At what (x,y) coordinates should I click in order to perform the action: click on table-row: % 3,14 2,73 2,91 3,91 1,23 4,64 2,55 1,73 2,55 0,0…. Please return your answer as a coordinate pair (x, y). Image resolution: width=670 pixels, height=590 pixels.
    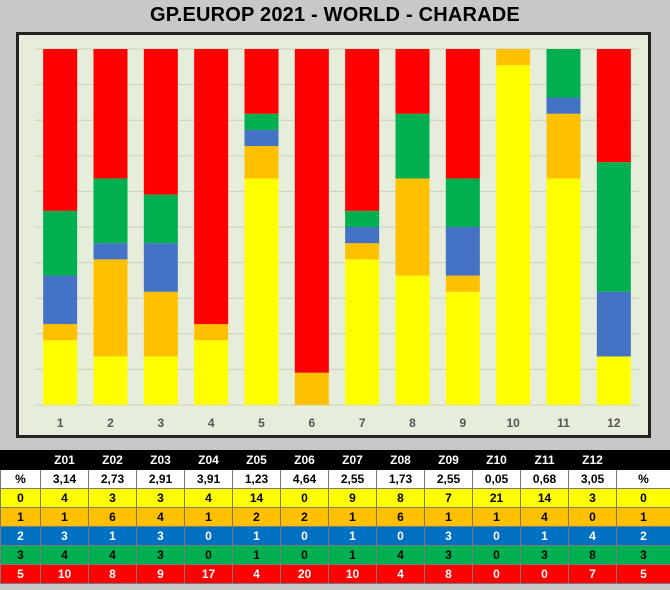
    Looking at the image, I should click on (335, 479).